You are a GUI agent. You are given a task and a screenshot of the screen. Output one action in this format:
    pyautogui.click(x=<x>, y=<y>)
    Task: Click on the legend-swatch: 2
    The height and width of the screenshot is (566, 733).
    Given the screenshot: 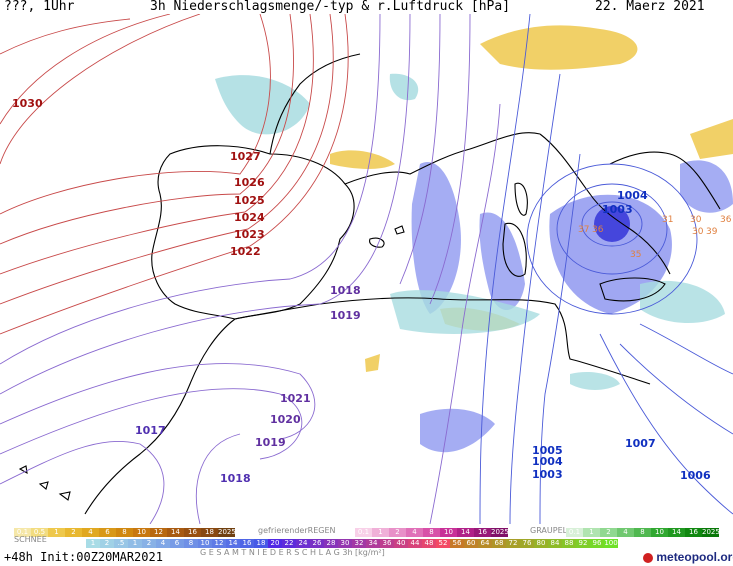 What is the action you would take?
    pyautogui.click(x=107, y=543)
    